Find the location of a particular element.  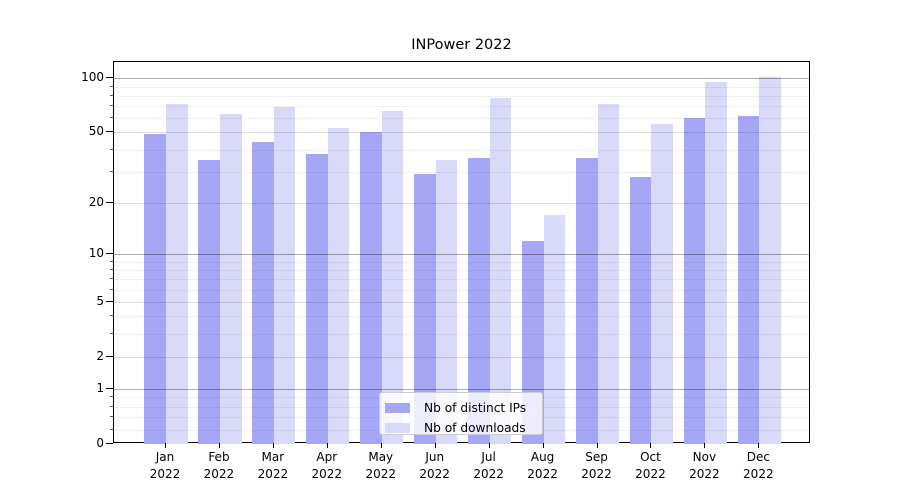

y-tick-label: 10 is located at coordinates (96, 252).